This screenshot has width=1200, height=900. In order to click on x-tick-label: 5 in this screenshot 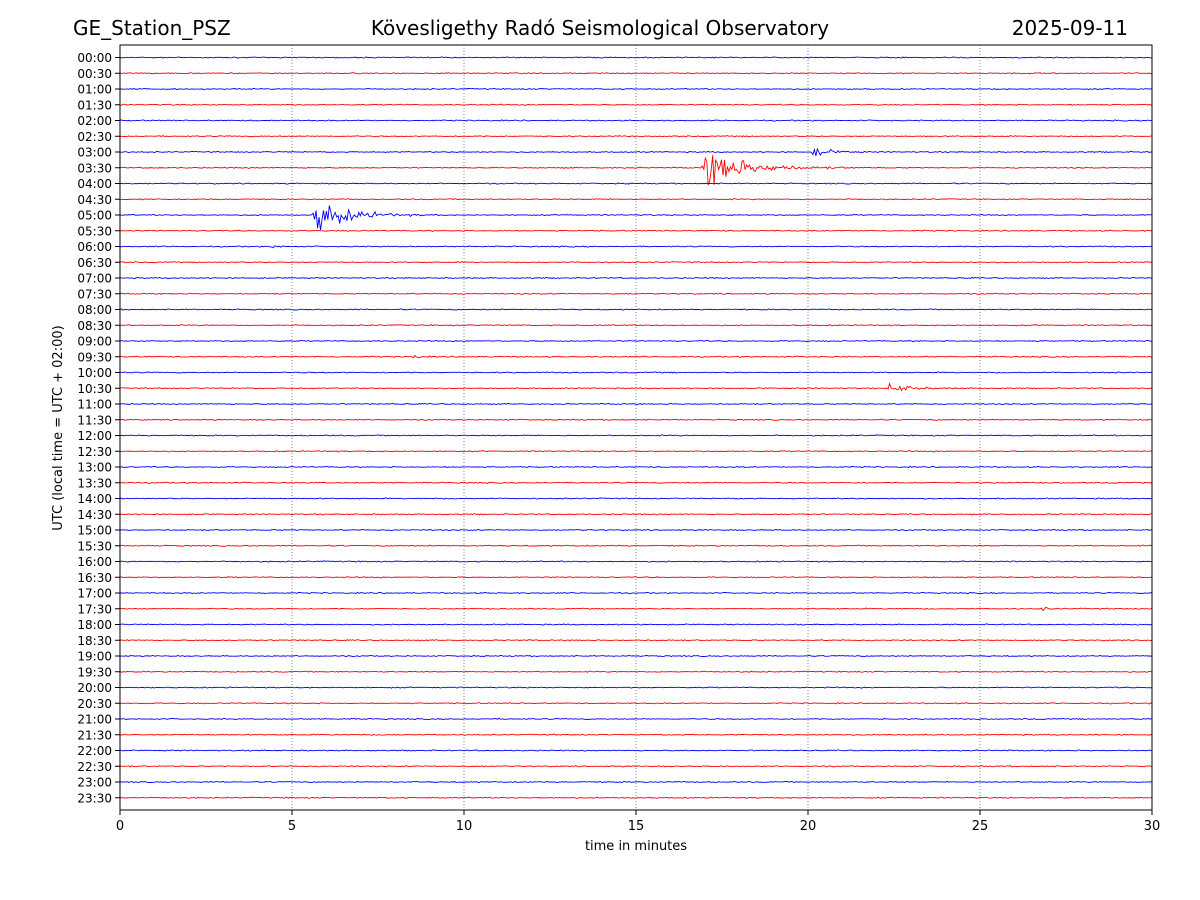, I will do `click(292, 826)`.